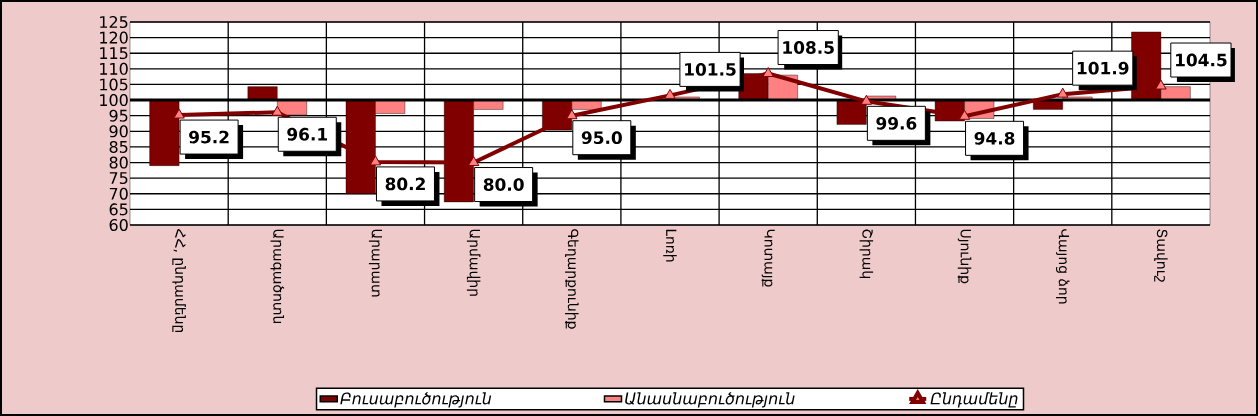 The height and width of the screenshot is (416, 1258). I want to click on x-tick-label: Գեղարքունիք, so click(572, 279).